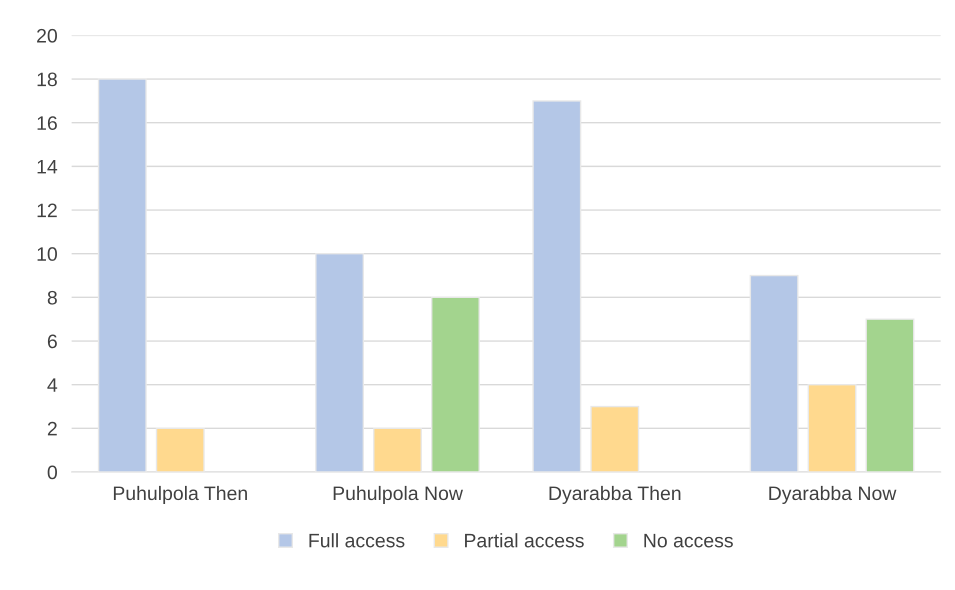 The image size is (955, 590). I want to click on x-tick-label: Puhulpola Then, so click(180, 495).